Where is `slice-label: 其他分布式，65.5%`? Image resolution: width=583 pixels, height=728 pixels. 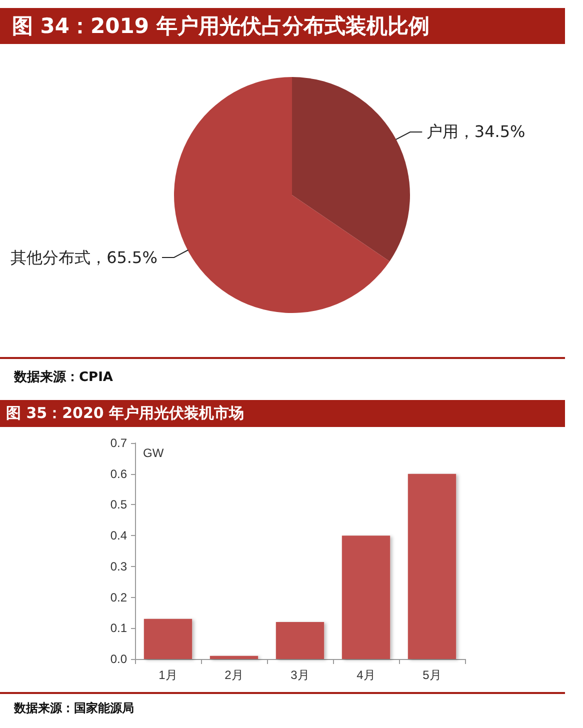 slice-label: 其他分布式，65.5% is located at coordinates (84, 257).